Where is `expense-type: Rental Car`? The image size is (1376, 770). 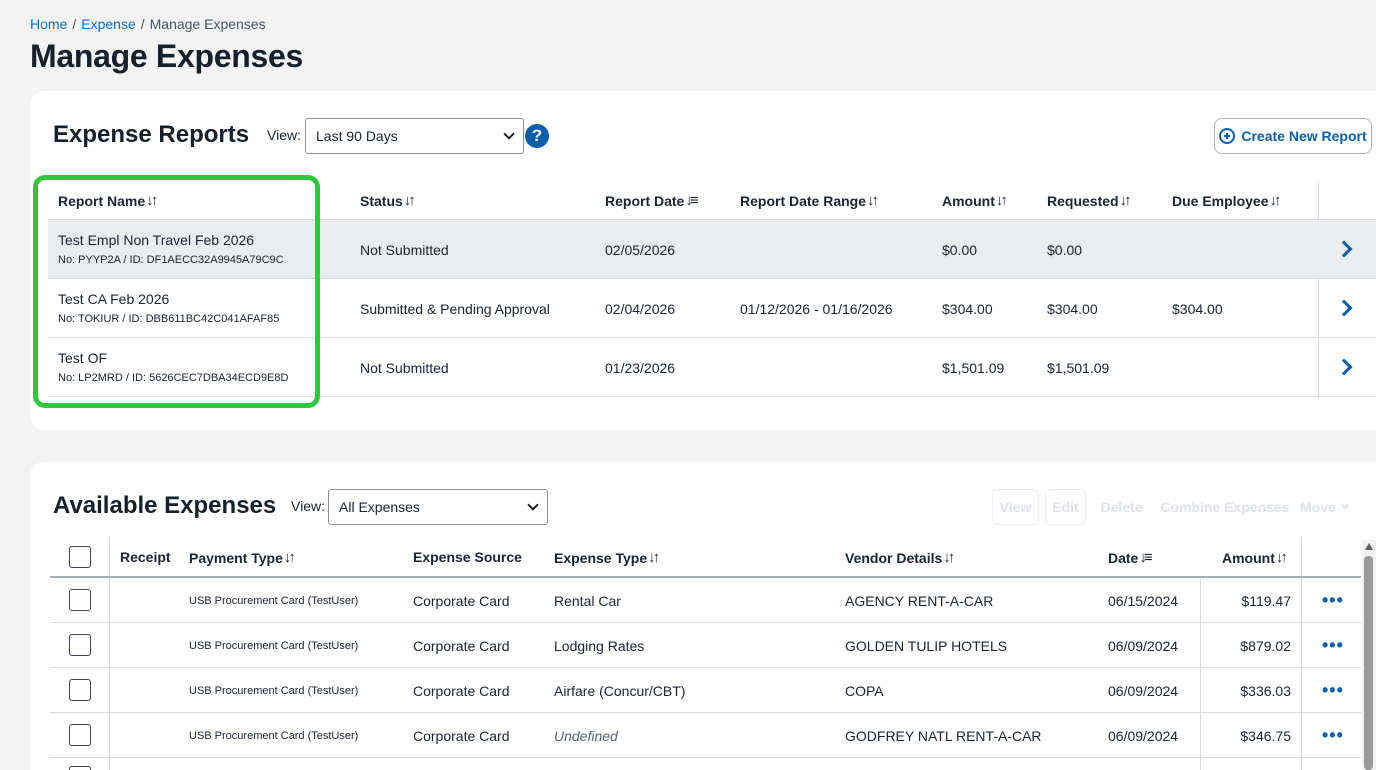 expense-type: Rental Car is located at coordinates (587, 601).